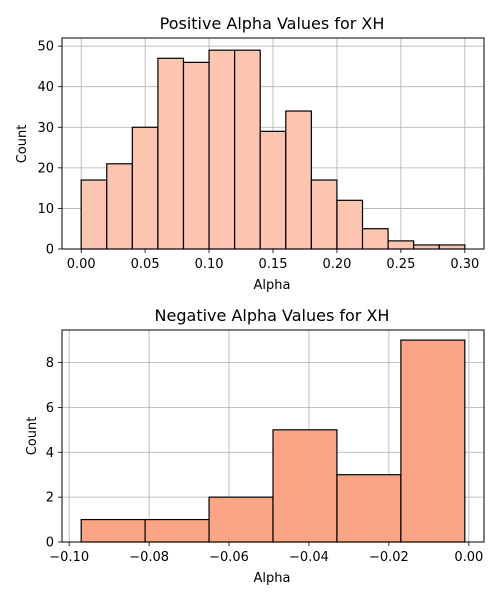 The width and height of the screenshot is (500, 600). I want to click on x-ticks: −0.10 −0.08 −0.06 −0.04 −0.02 0.00, so click(266, 553).